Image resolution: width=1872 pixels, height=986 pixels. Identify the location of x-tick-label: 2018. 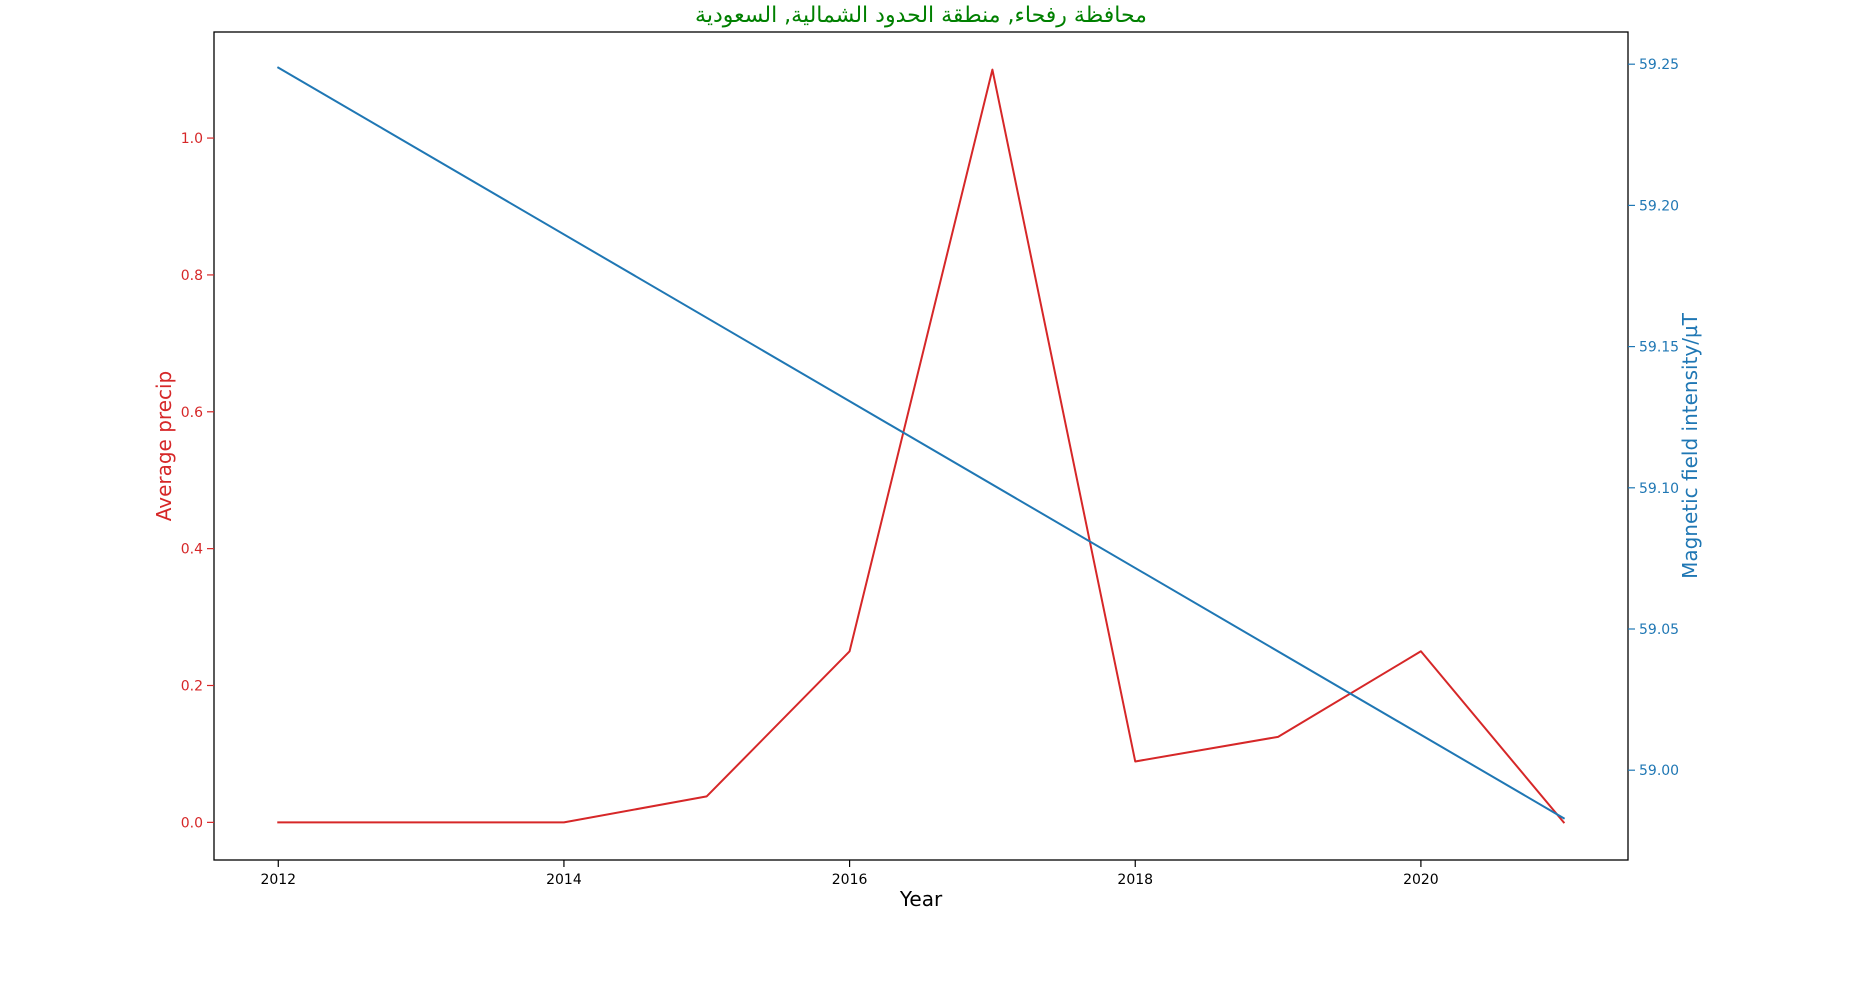
(1135, 880).